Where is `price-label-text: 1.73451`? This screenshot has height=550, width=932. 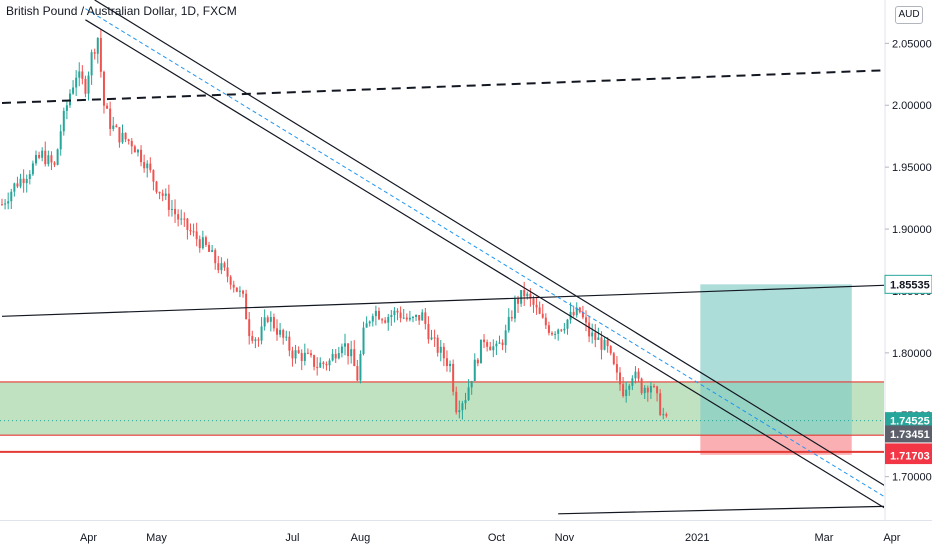
price-label-text: 1.73451 is located at coordinates (910, 435).